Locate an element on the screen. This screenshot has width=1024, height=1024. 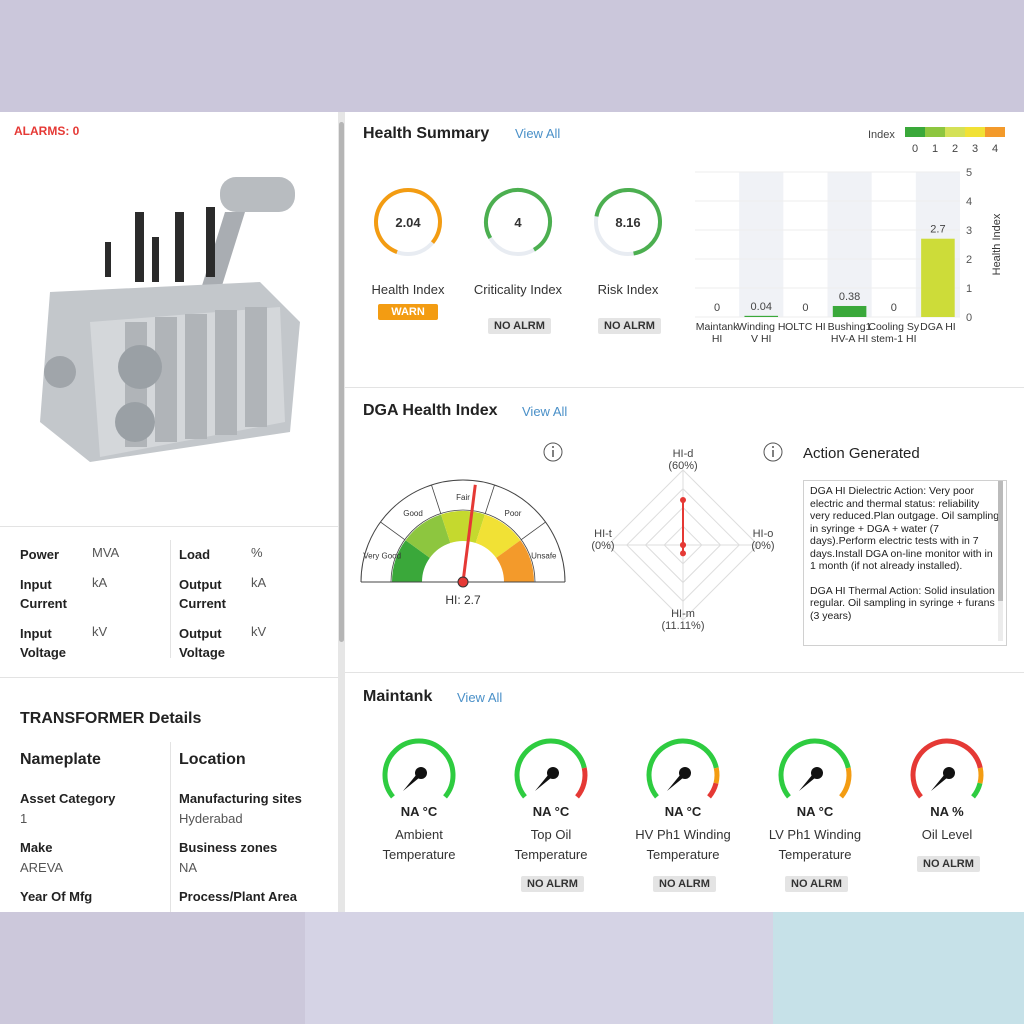
rating-label: Output Current is located at coordinates (202, 594).